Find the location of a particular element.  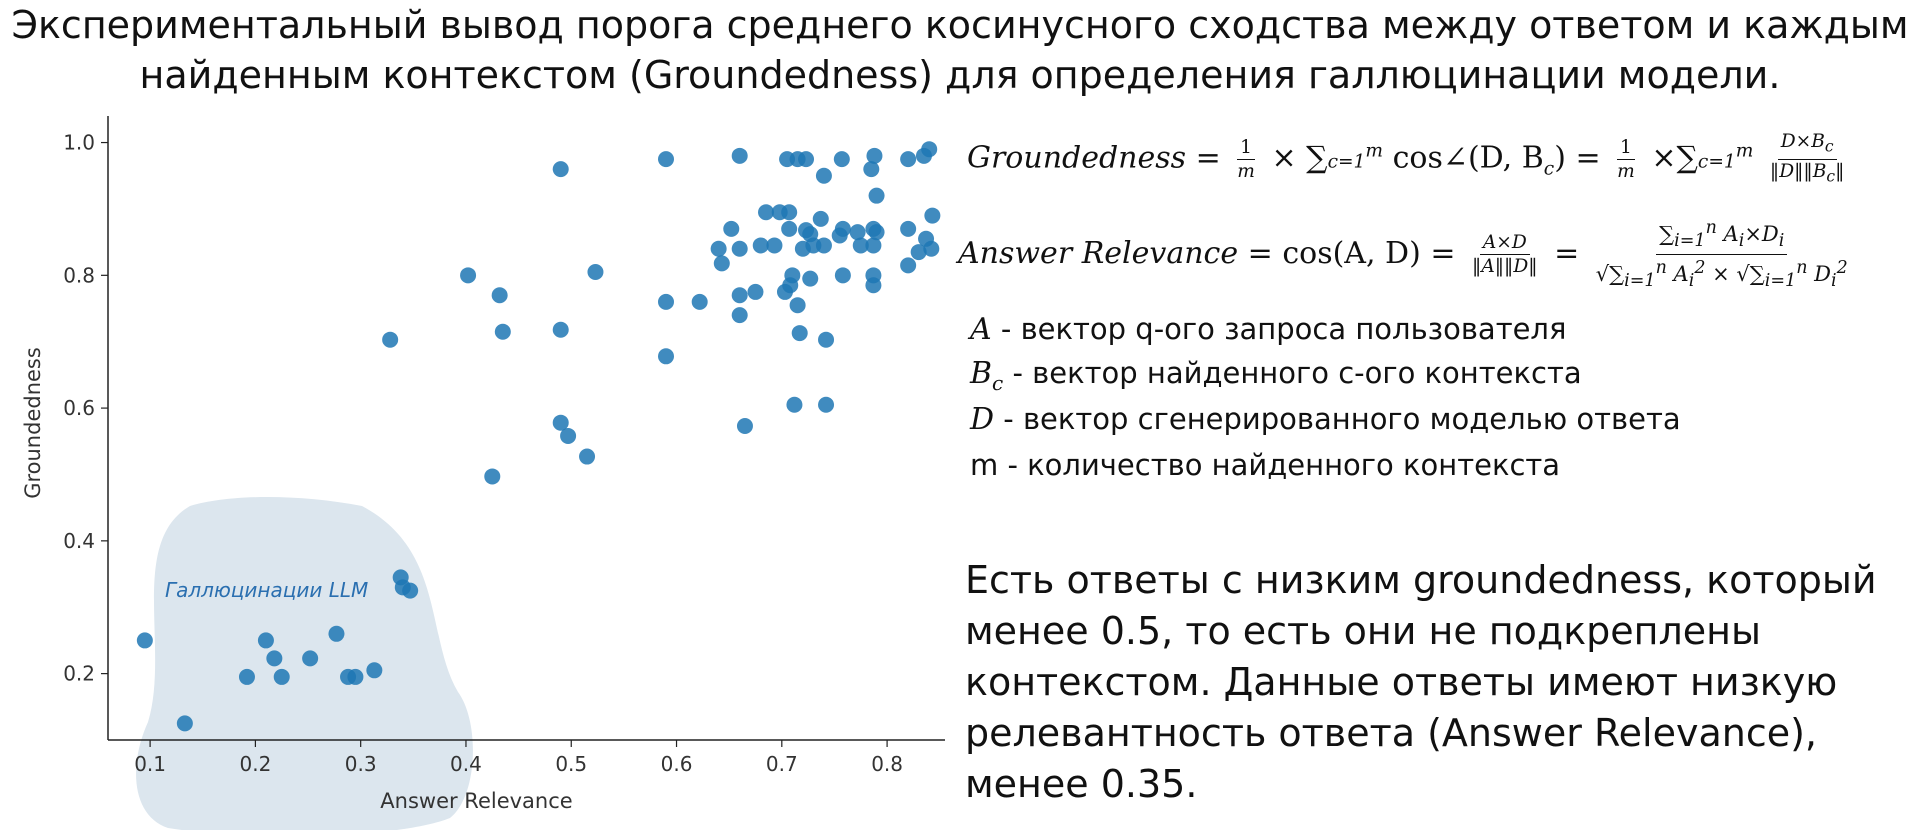

y-tick-label: 0.8 is located at coordinates (79, 275).